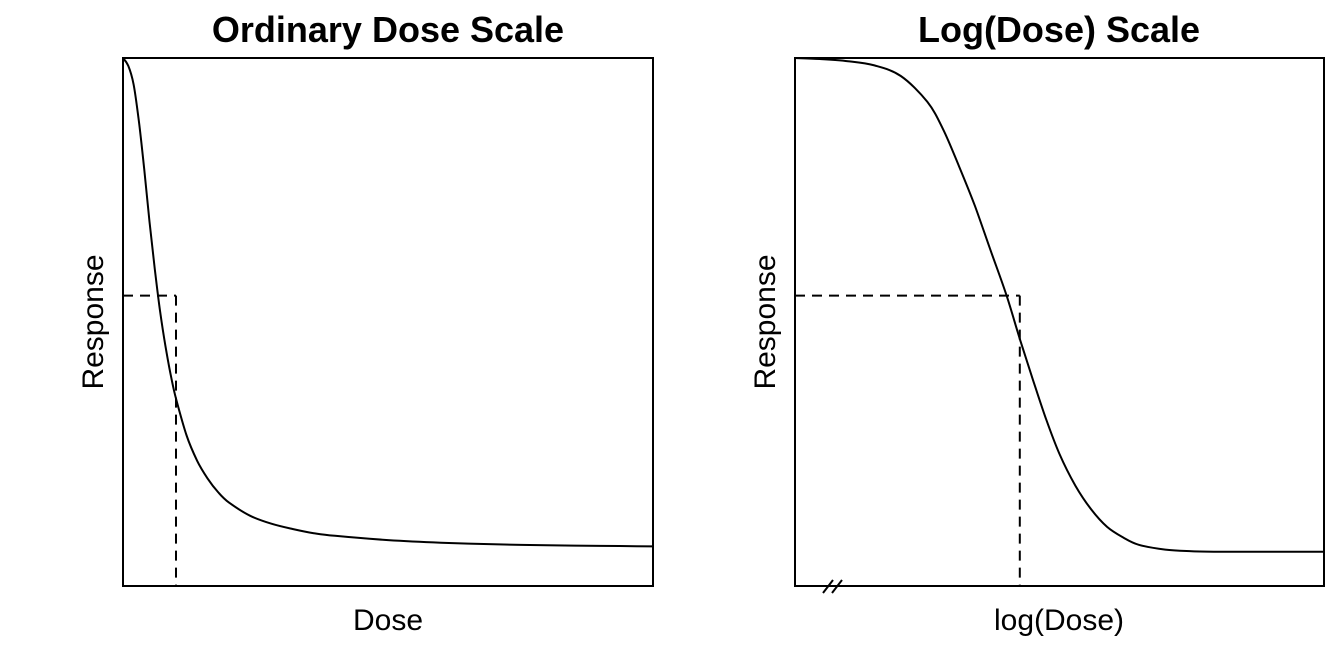  What do you see at coordinates (388, 29) in the screenshot?
I see `chart-title: Ordinary Dose Scale` at bounding box center [388, 29].